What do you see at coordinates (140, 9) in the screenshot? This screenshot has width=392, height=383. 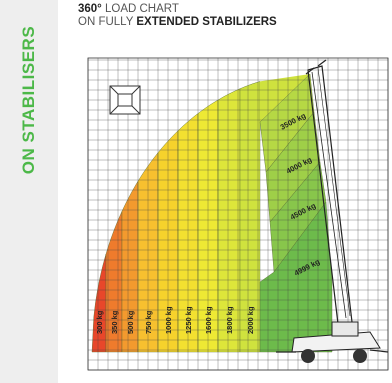 I see `title-load-chart: LOAD CHART` at bounding box center [140, 9].